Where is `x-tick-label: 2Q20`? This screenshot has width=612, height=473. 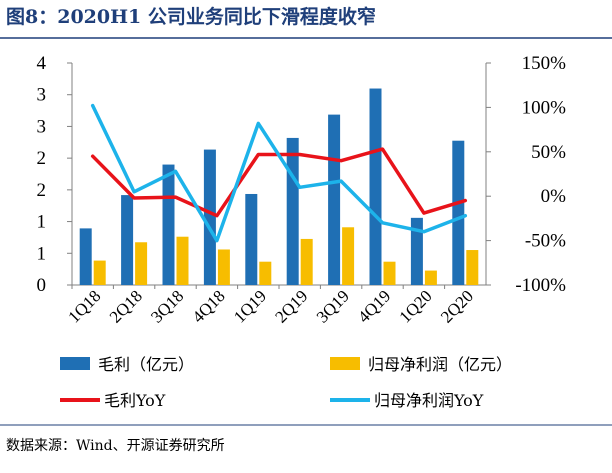 x-tick-label: 2Q20 is located at coordinates (457, 306).